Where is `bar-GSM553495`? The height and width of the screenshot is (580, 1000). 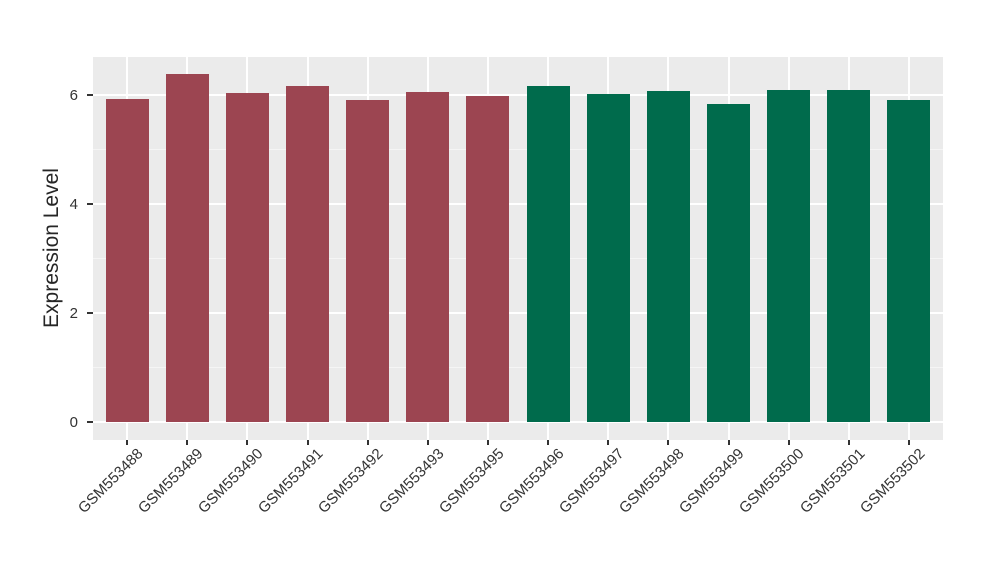
bar-GSM553495 is located at coordinates (488, 259).